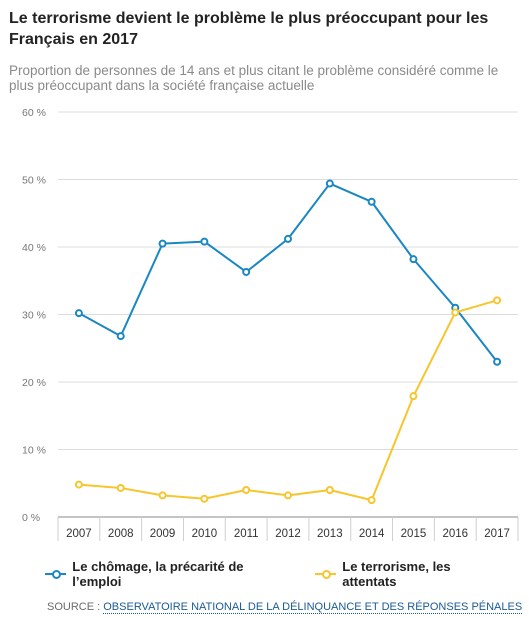  I want to click on x-tick-label: 2010, so click(205, 534).